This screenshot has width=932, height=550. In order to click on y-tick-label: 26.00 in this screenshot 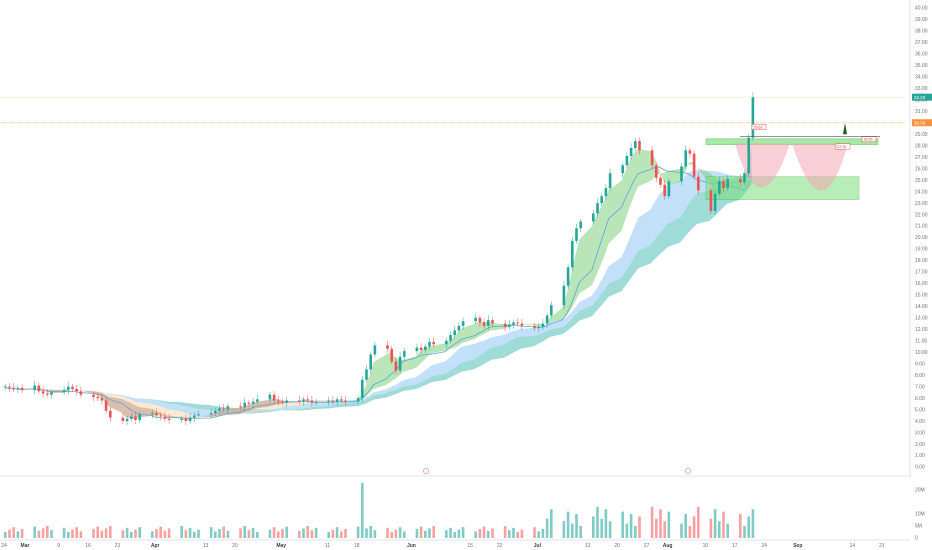, I will do `click(921, 169)`.